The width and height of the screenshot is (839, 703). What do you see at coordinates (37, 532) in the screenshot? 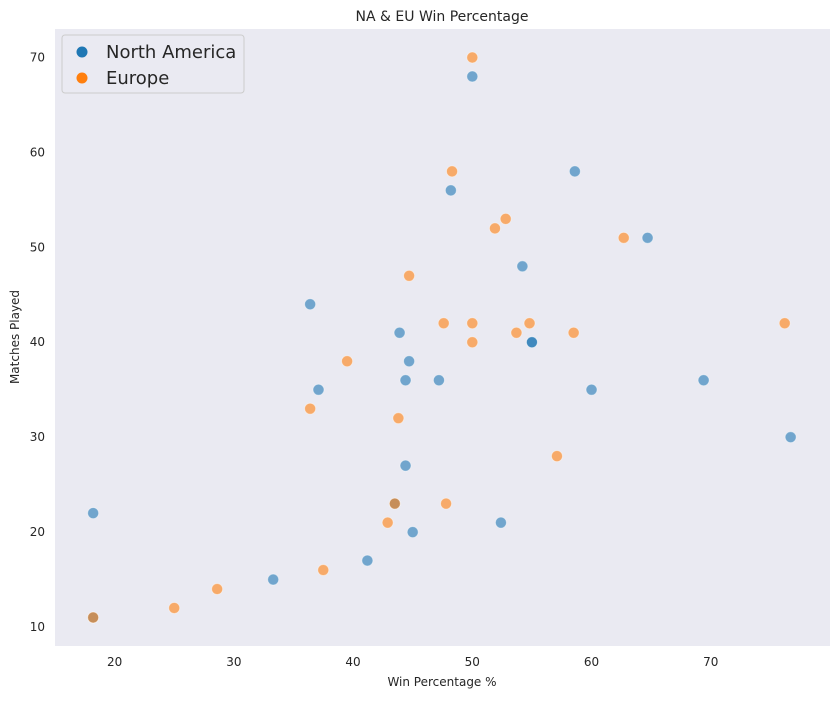
I see `y-tick-label: 20` at bounding box center [37, 532].